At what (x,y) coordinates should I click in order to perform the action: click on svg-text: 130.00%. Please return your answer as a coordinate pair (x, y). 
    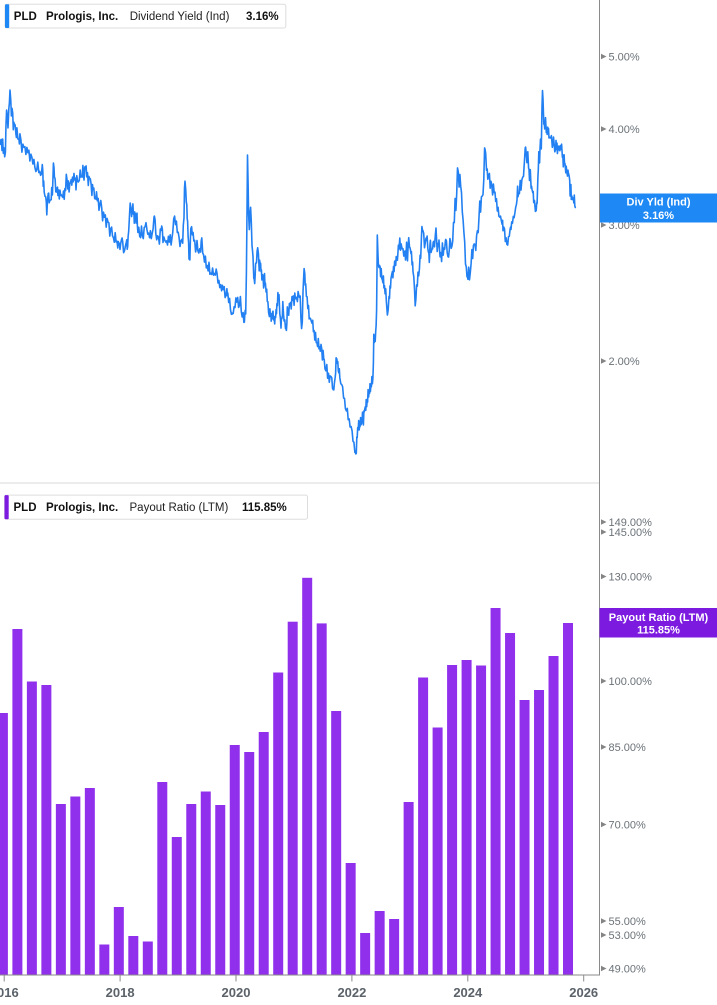
    Looking at the image, I should click on (631, 578).